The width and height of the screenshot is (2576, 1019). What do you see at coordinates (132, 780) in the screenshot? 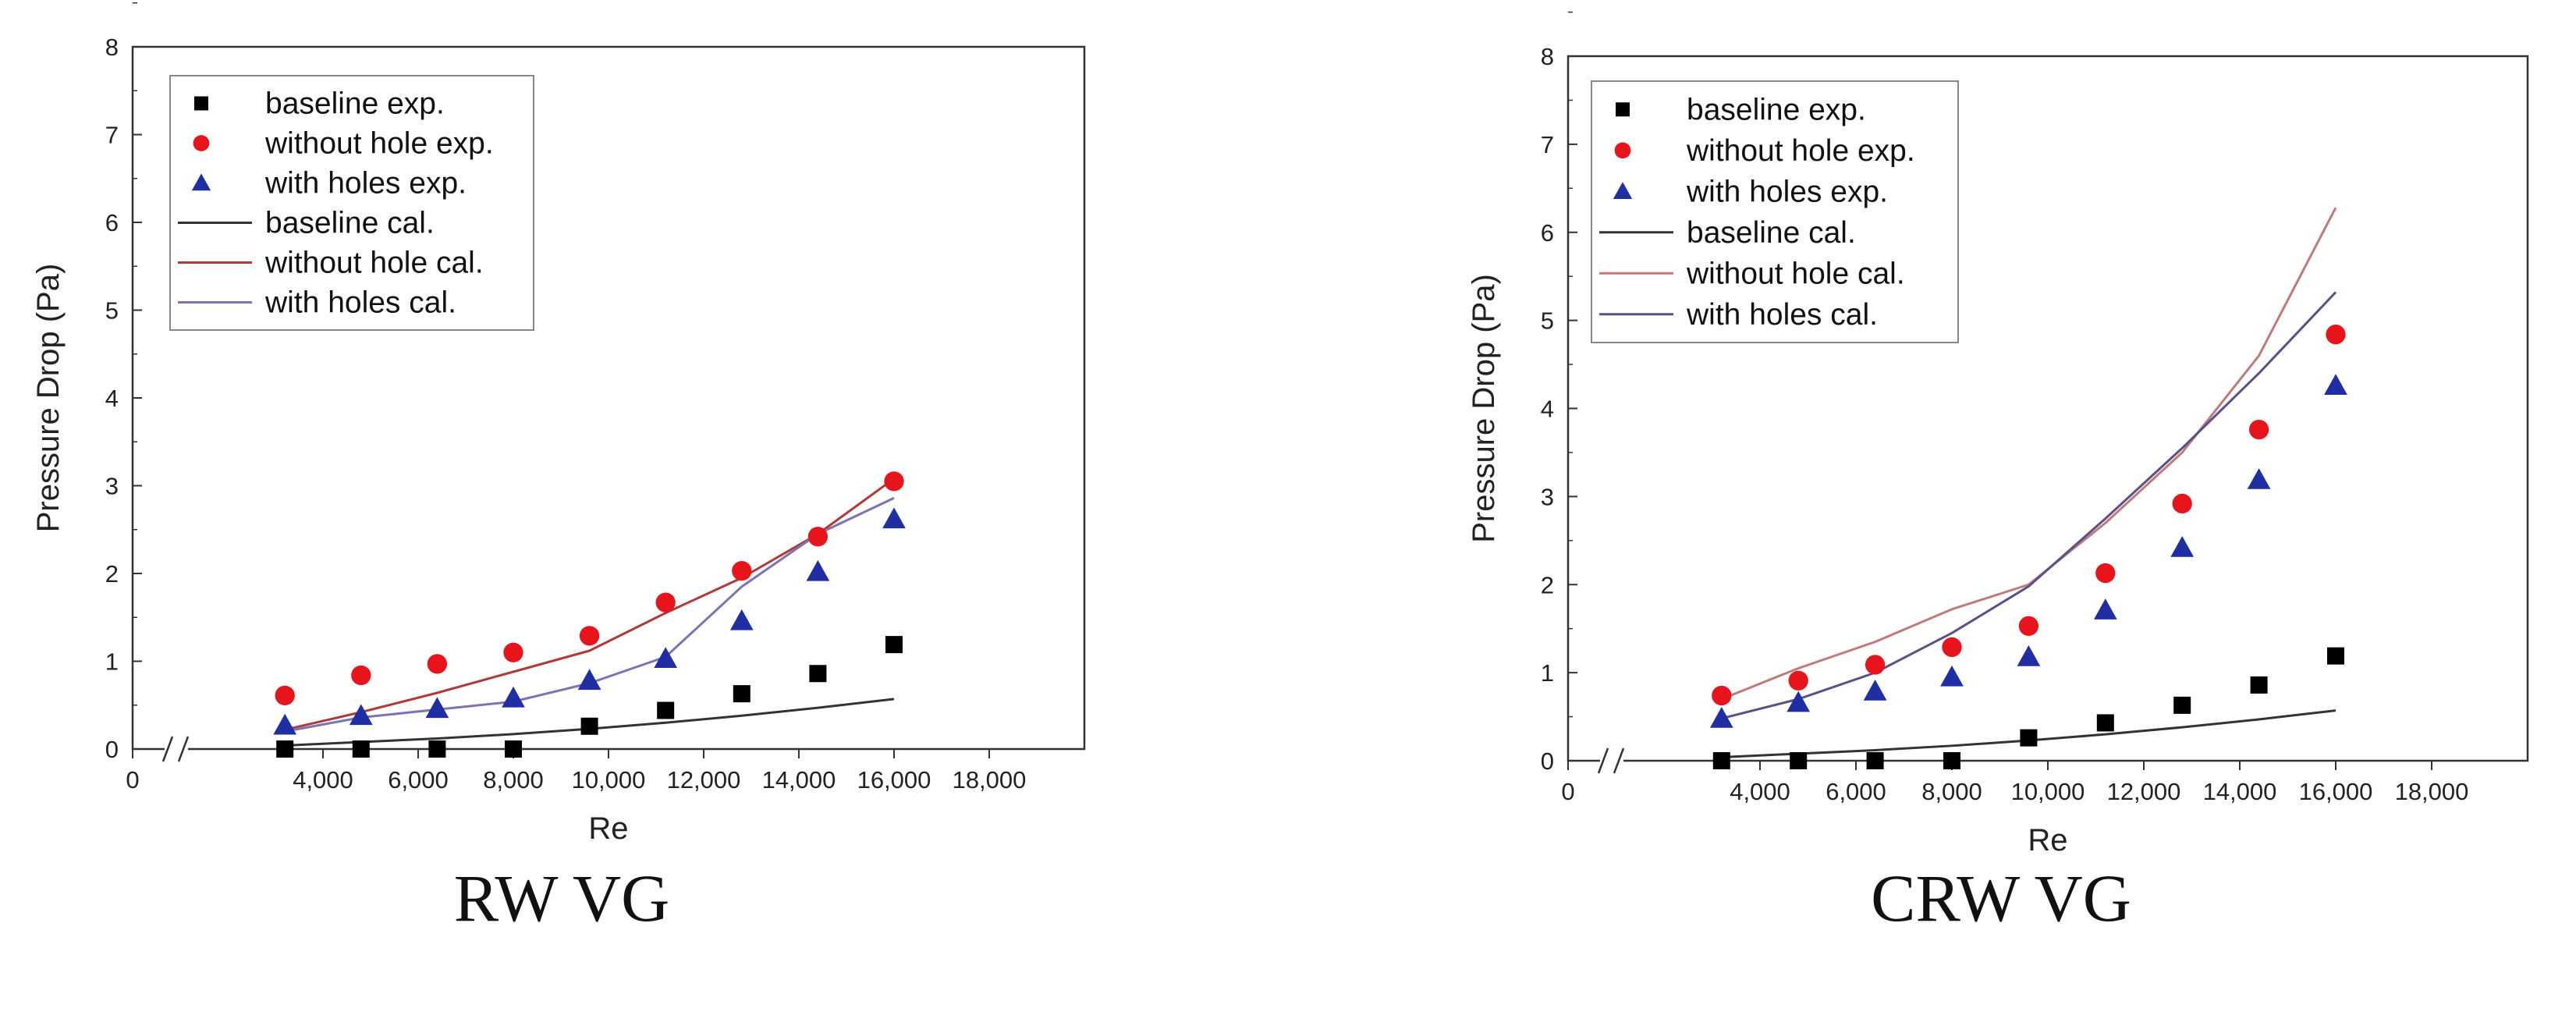
I see `x-tick-label: 0` at bounding box center [132, 780].